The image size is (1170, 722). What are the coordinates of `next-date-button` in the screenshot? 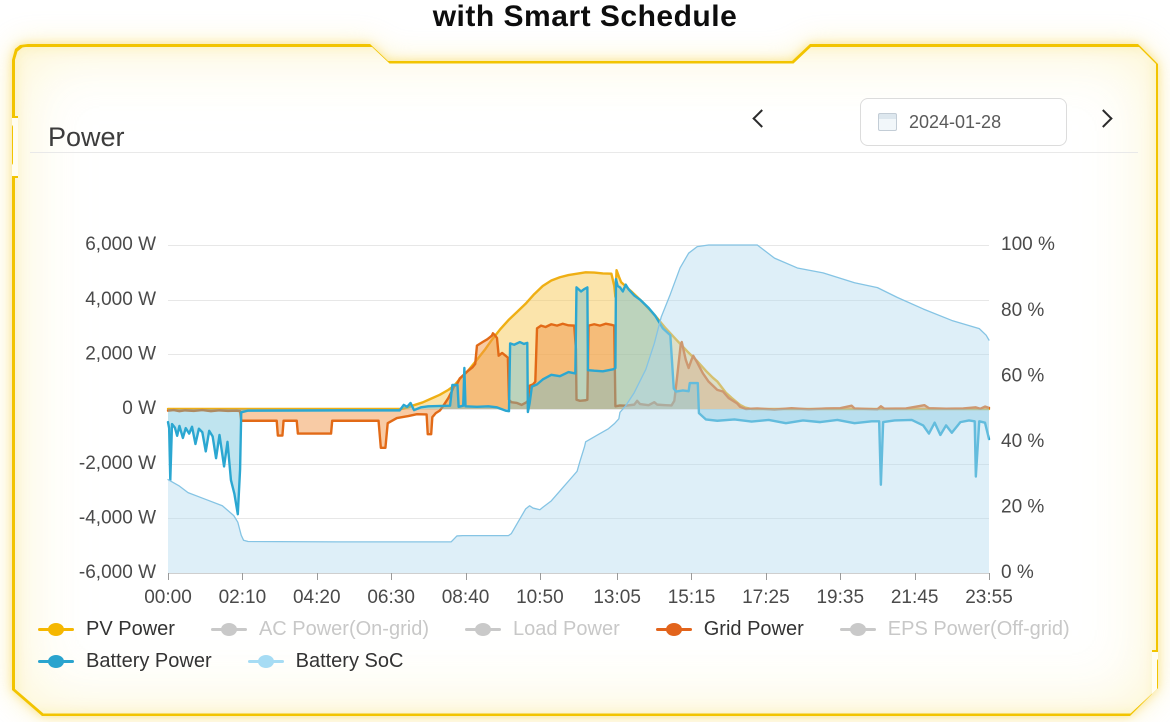 It's located at (1103, 119).